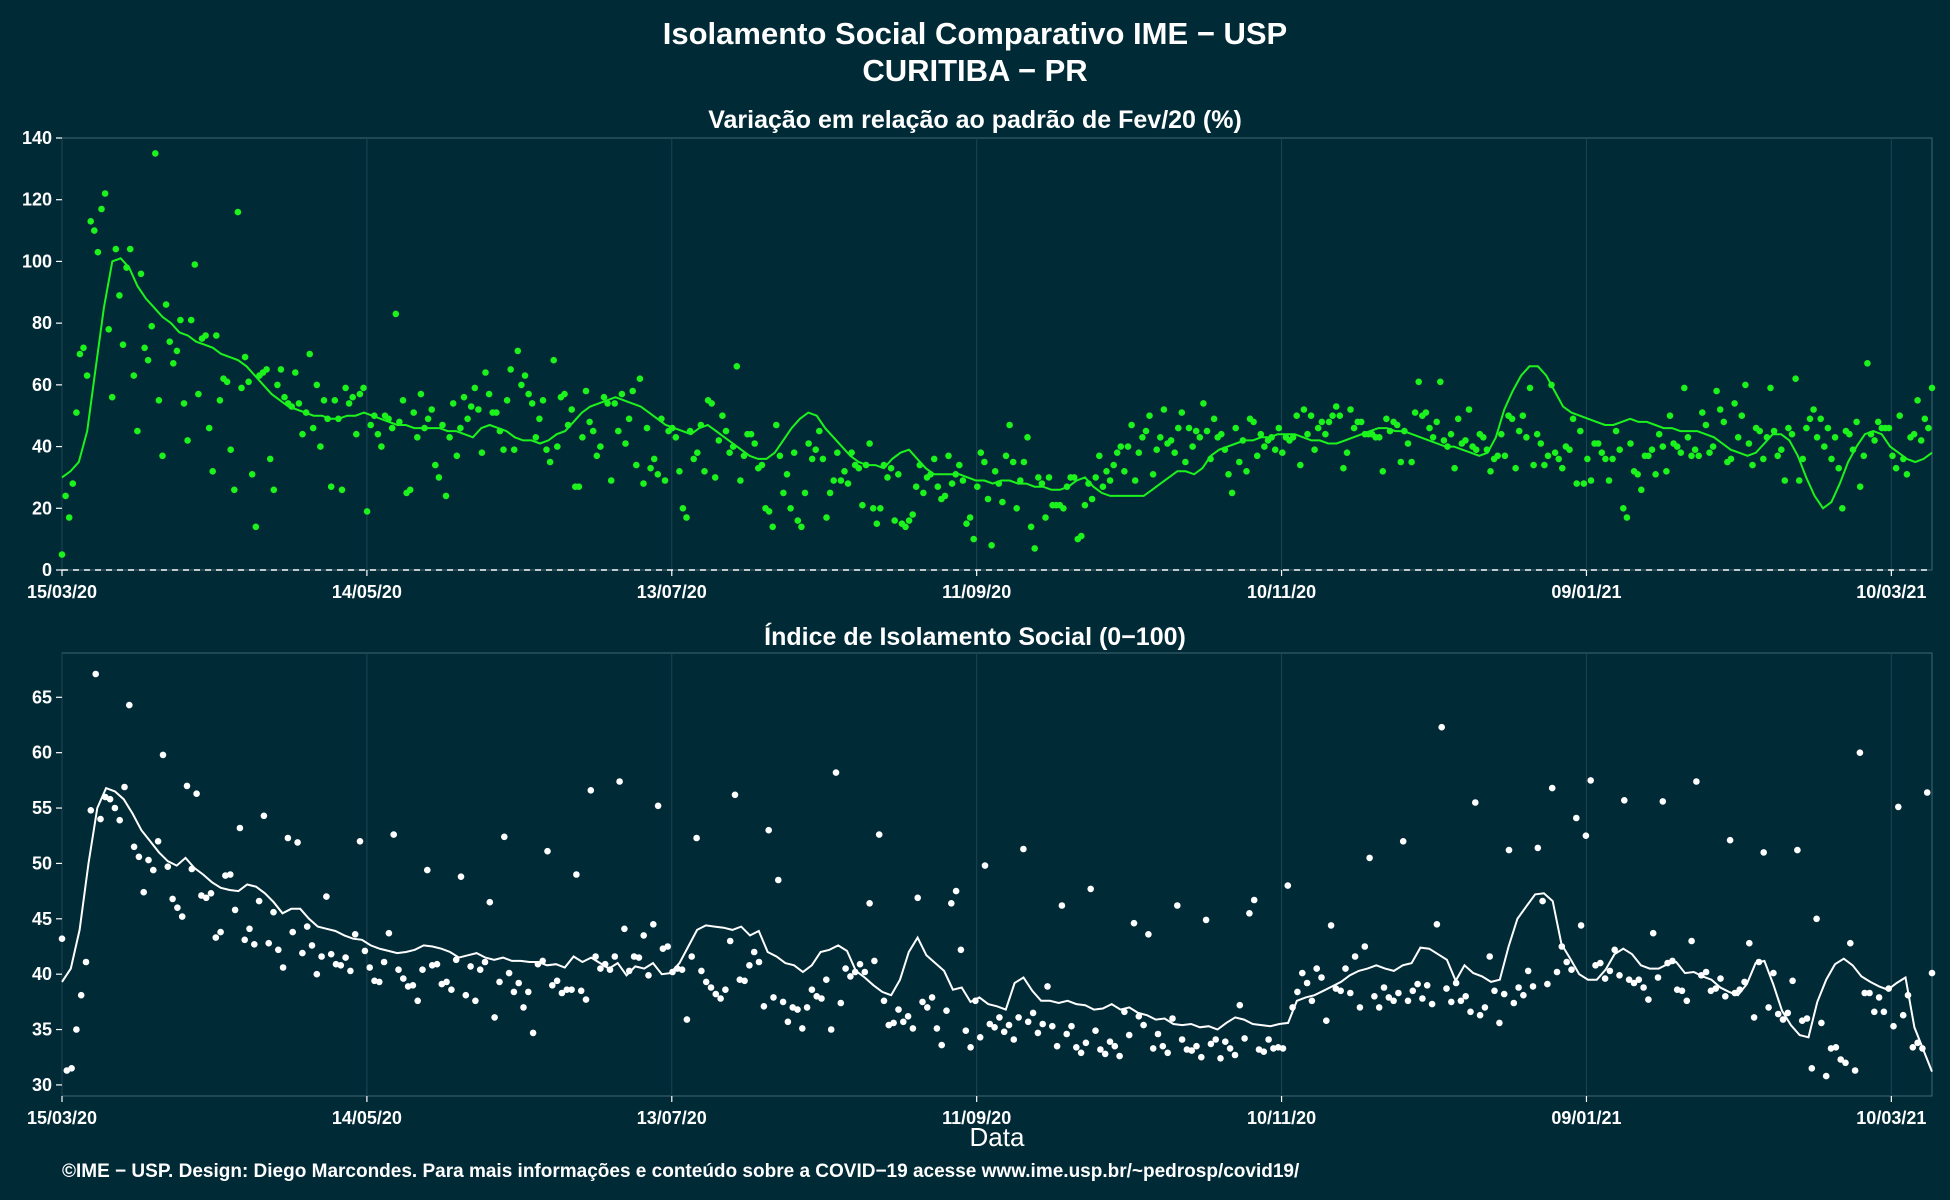 This screenshot has width=1950, height=1200. I want to click on x-axis-label: Data, so click(997, 1137).